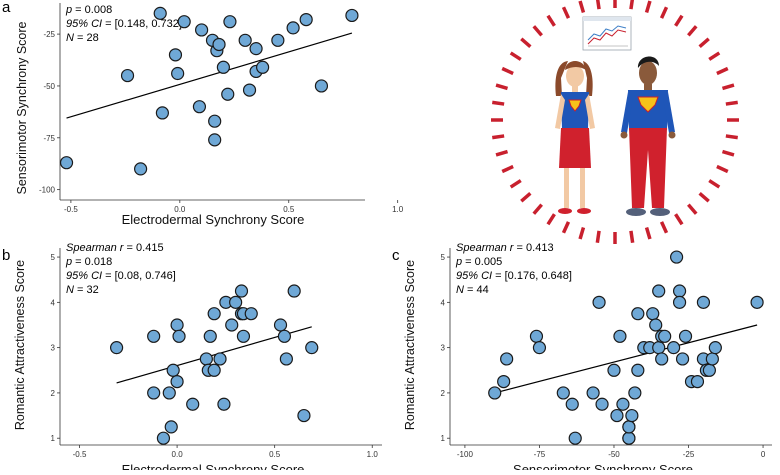 Image resolution: width=780 pixels, height=475 pixels. I want to click on x-tick-label: 0.5, so click(275, 454).